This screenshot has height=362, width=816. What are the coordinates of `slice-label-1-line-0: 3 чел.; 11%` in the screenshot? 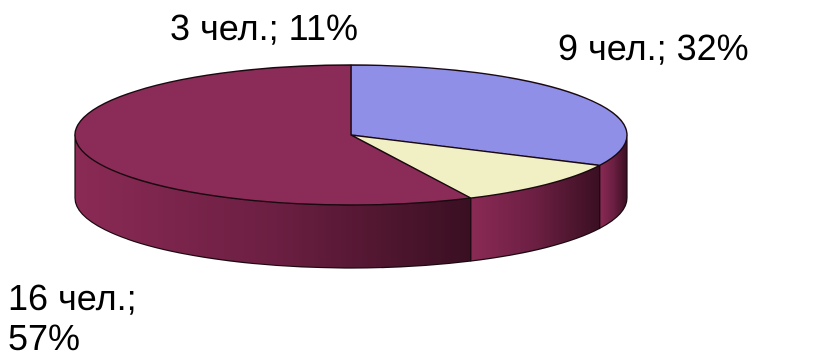 It's located at (264, 27).